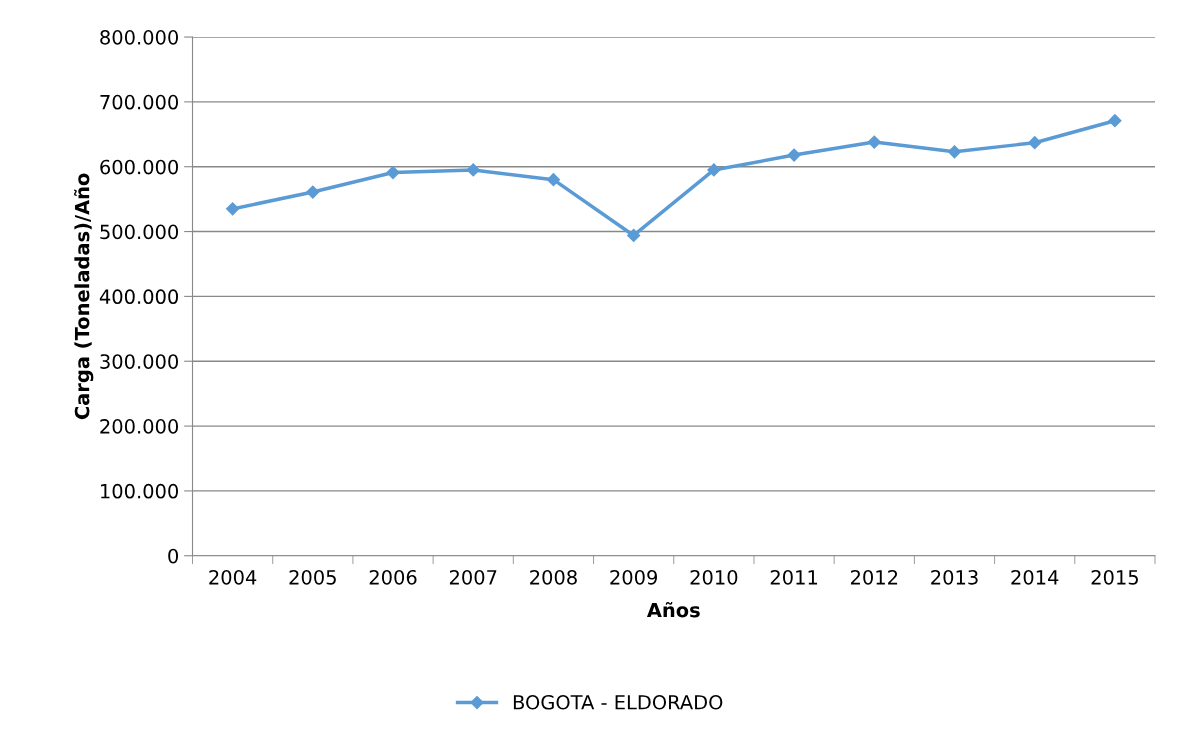 The width and height of the screenshot is (1181, 741). I want to click on x-tick-label: 2015, so click(1114, 577).